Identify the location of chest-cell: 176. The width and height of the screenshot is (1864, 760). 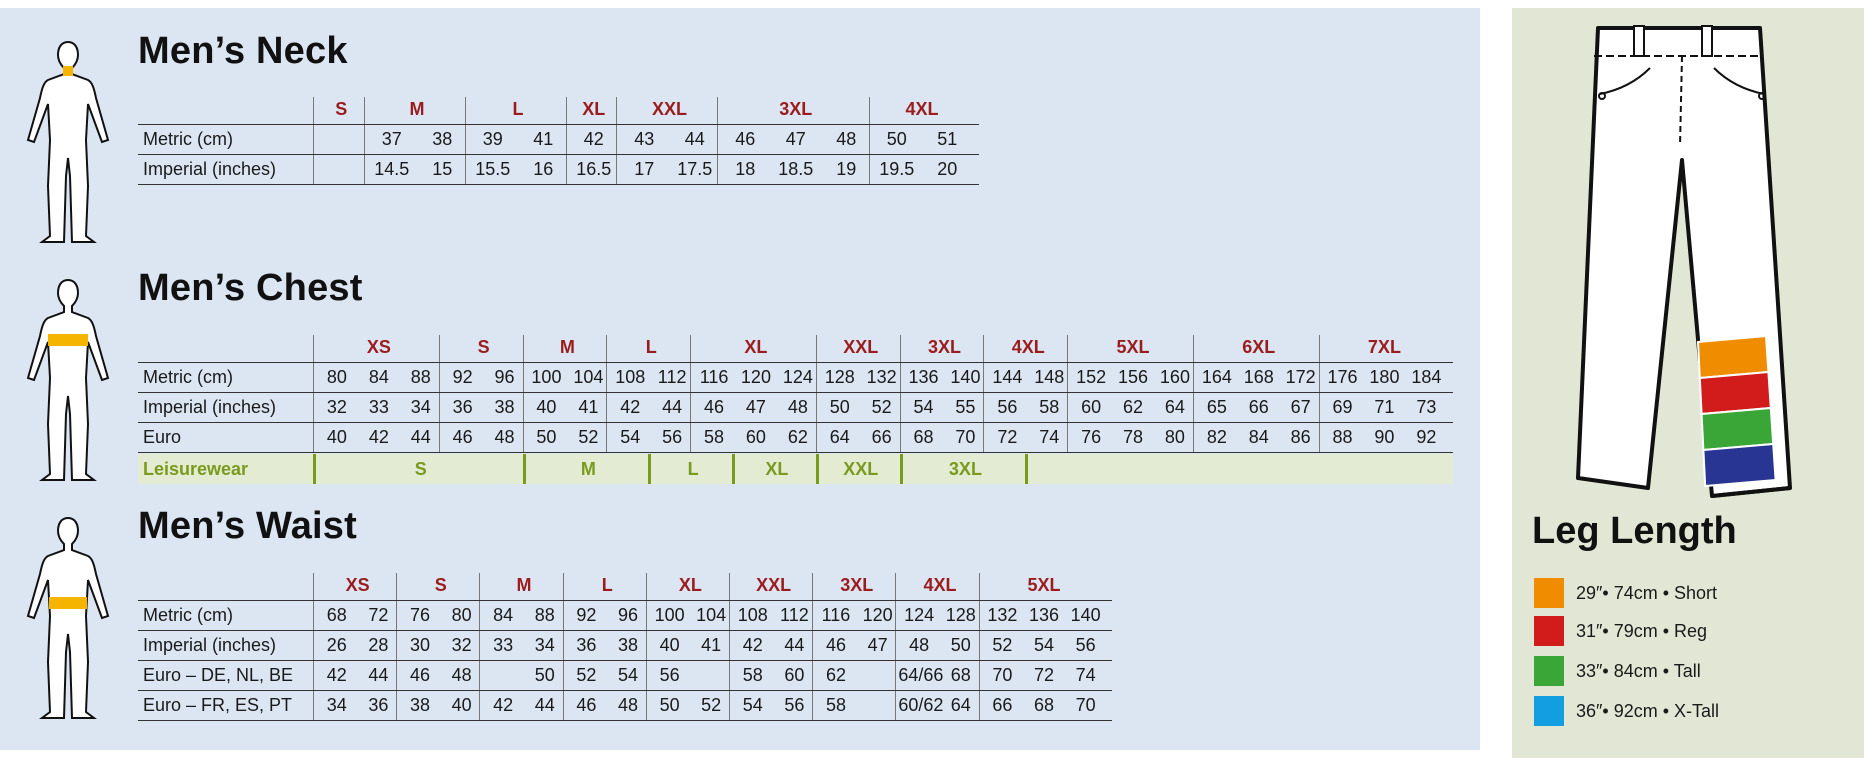
(1342, 377).